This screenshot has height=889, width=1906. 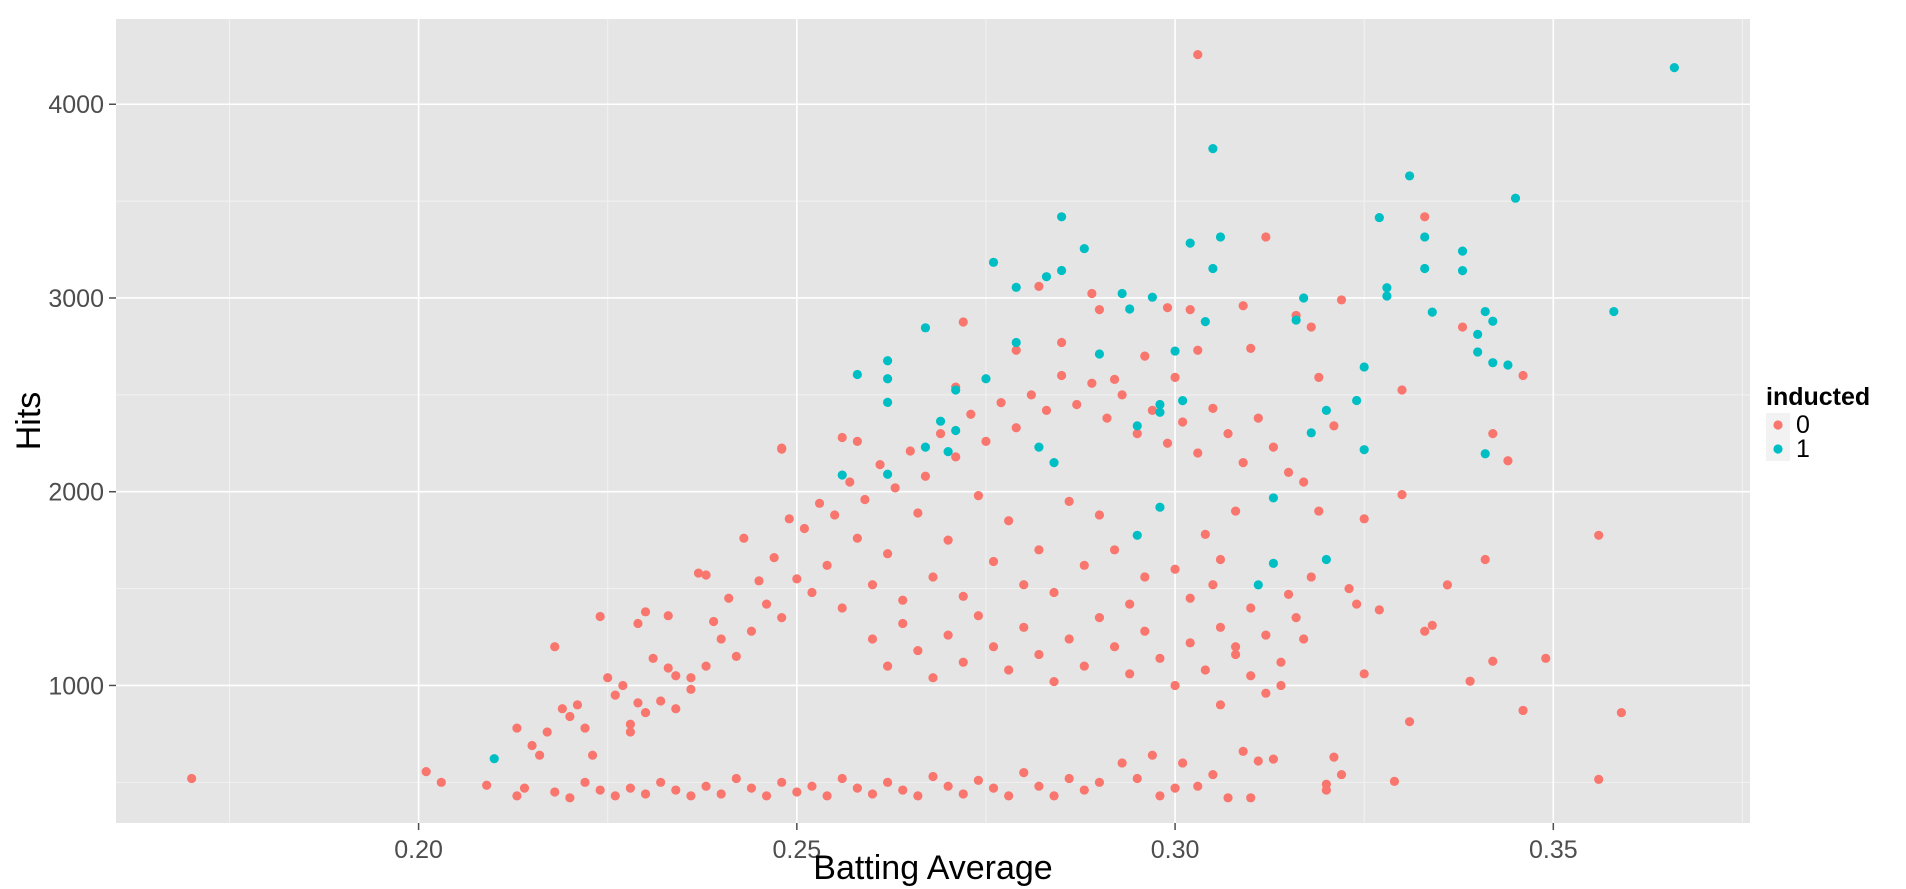 I want to click on legend: inducted 01, so click(x=1818, y=423).